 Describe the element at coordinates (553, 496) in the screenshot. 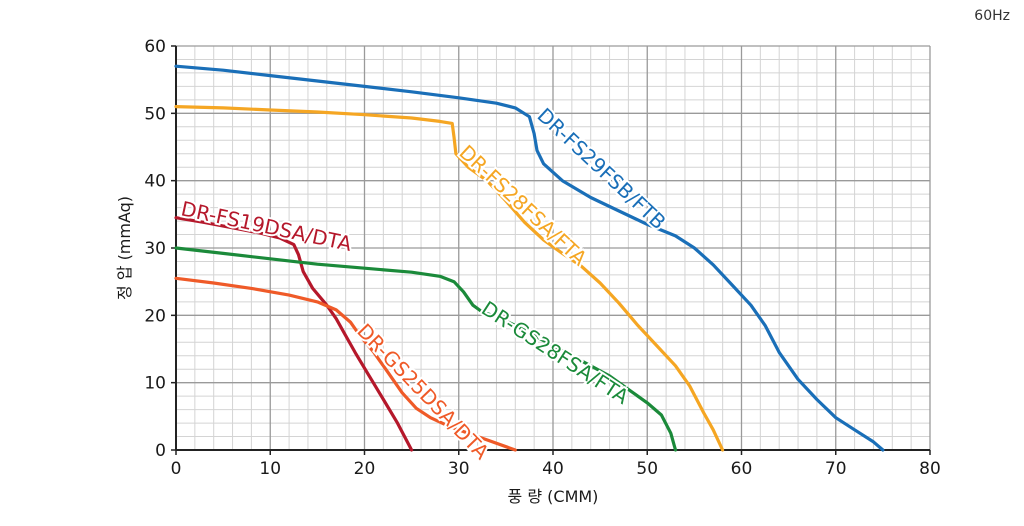

I see `x-axis-title: 풍 량 (CMM)` at that location.